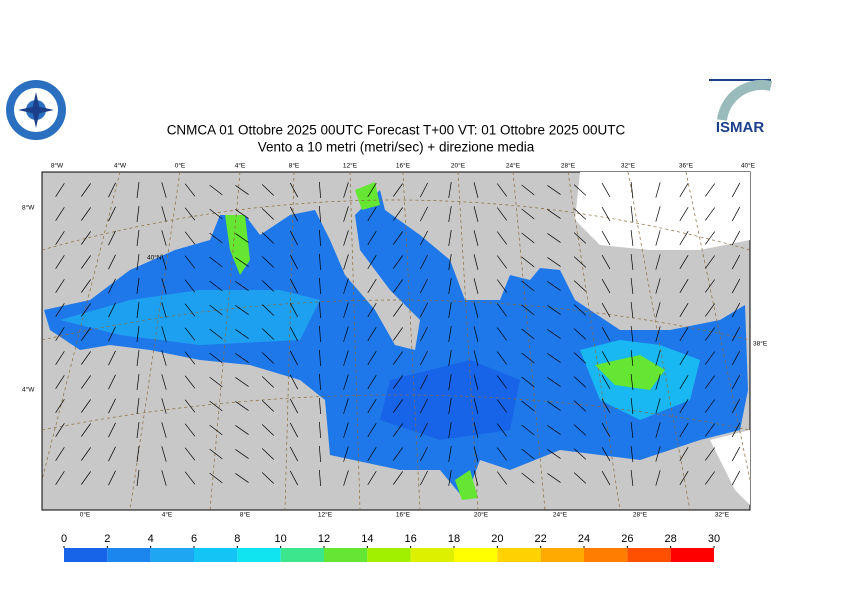  I want to click on lon-label: 32°E, so click(722, 515).